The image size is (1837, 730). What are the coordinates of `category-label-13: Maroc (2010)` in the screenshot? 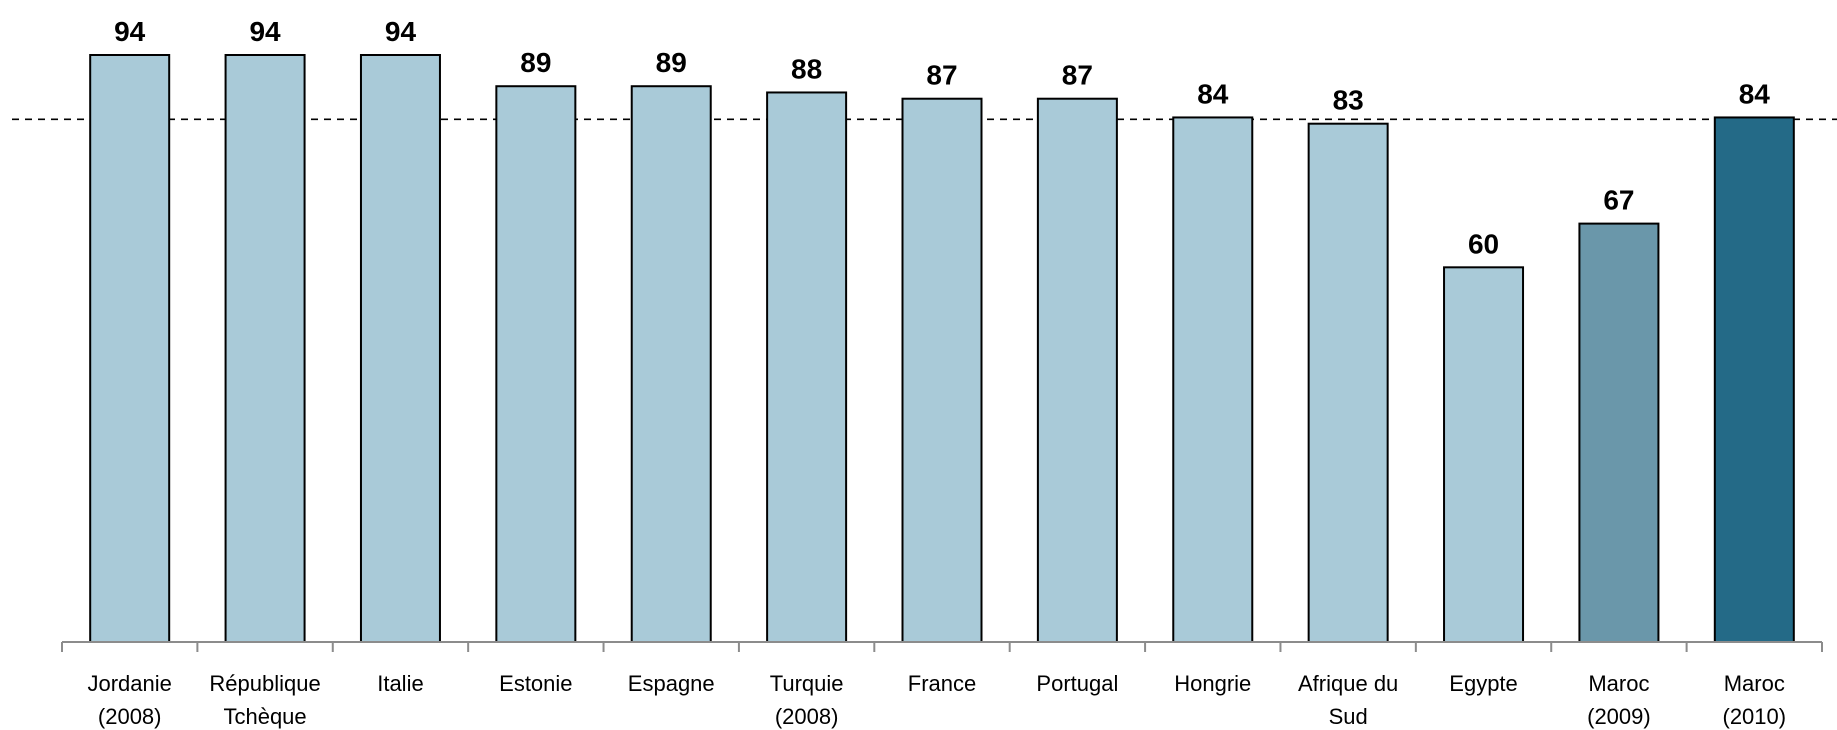 It's located at (1755, 700).